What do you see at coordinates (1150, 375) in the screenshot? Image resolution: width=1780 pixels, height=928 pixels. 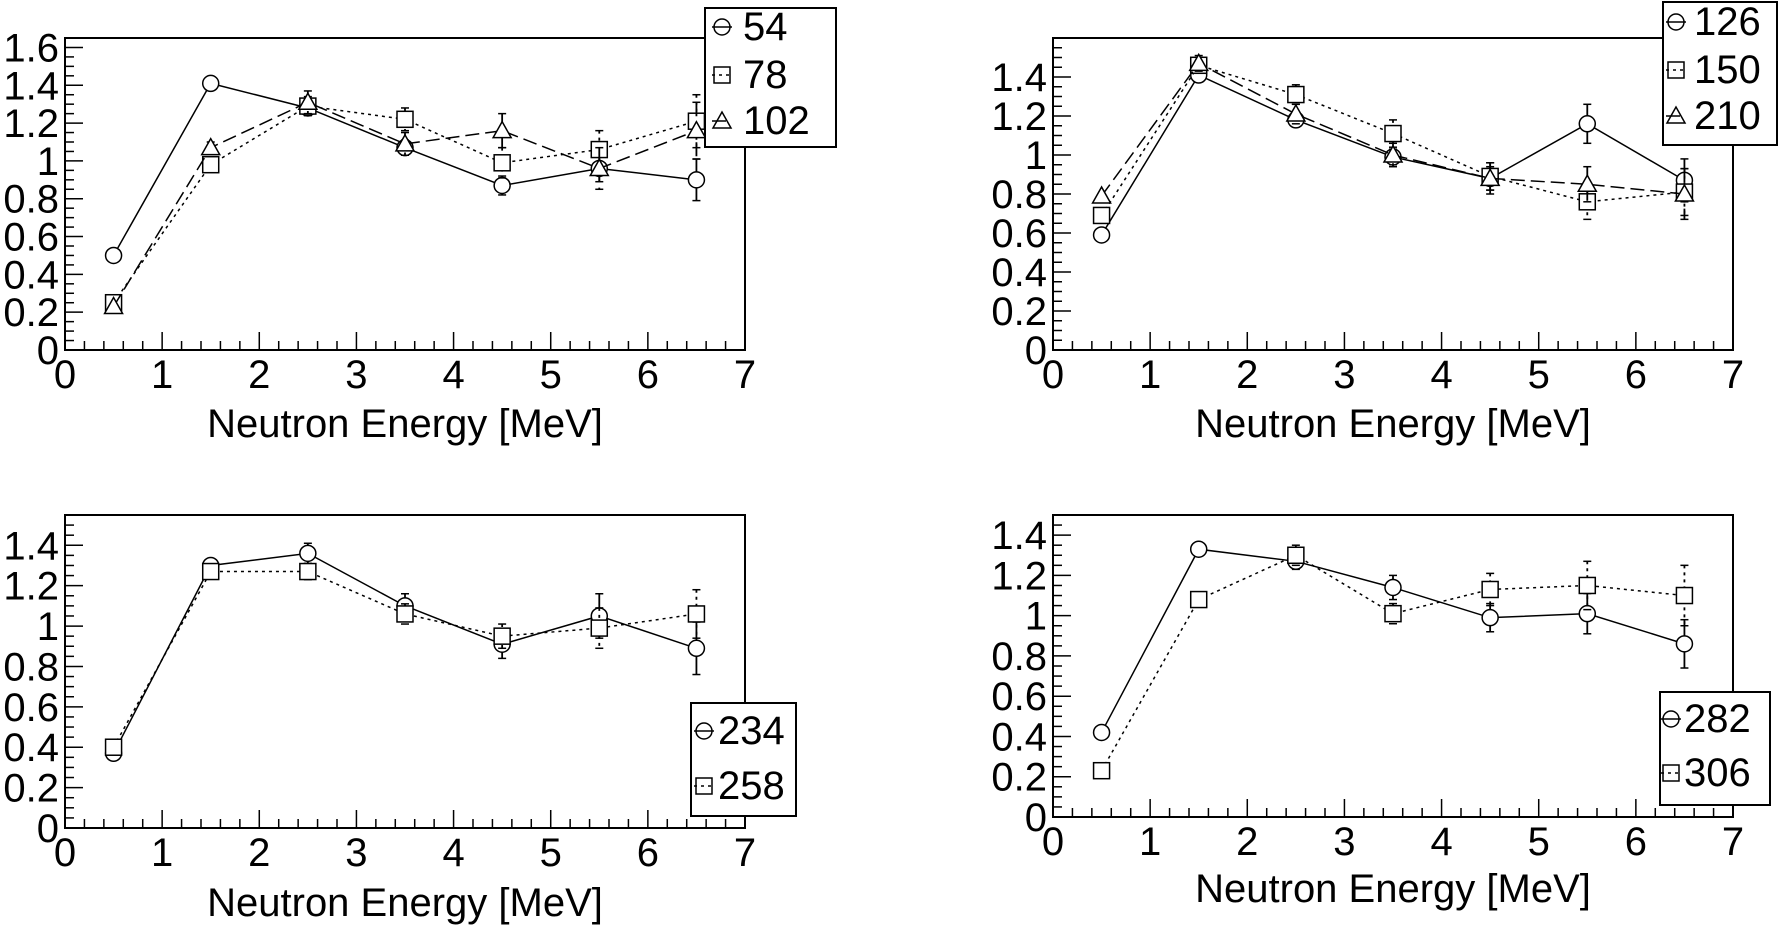 I see `x-tick-label: 1` at bounding box center [1150, 375].